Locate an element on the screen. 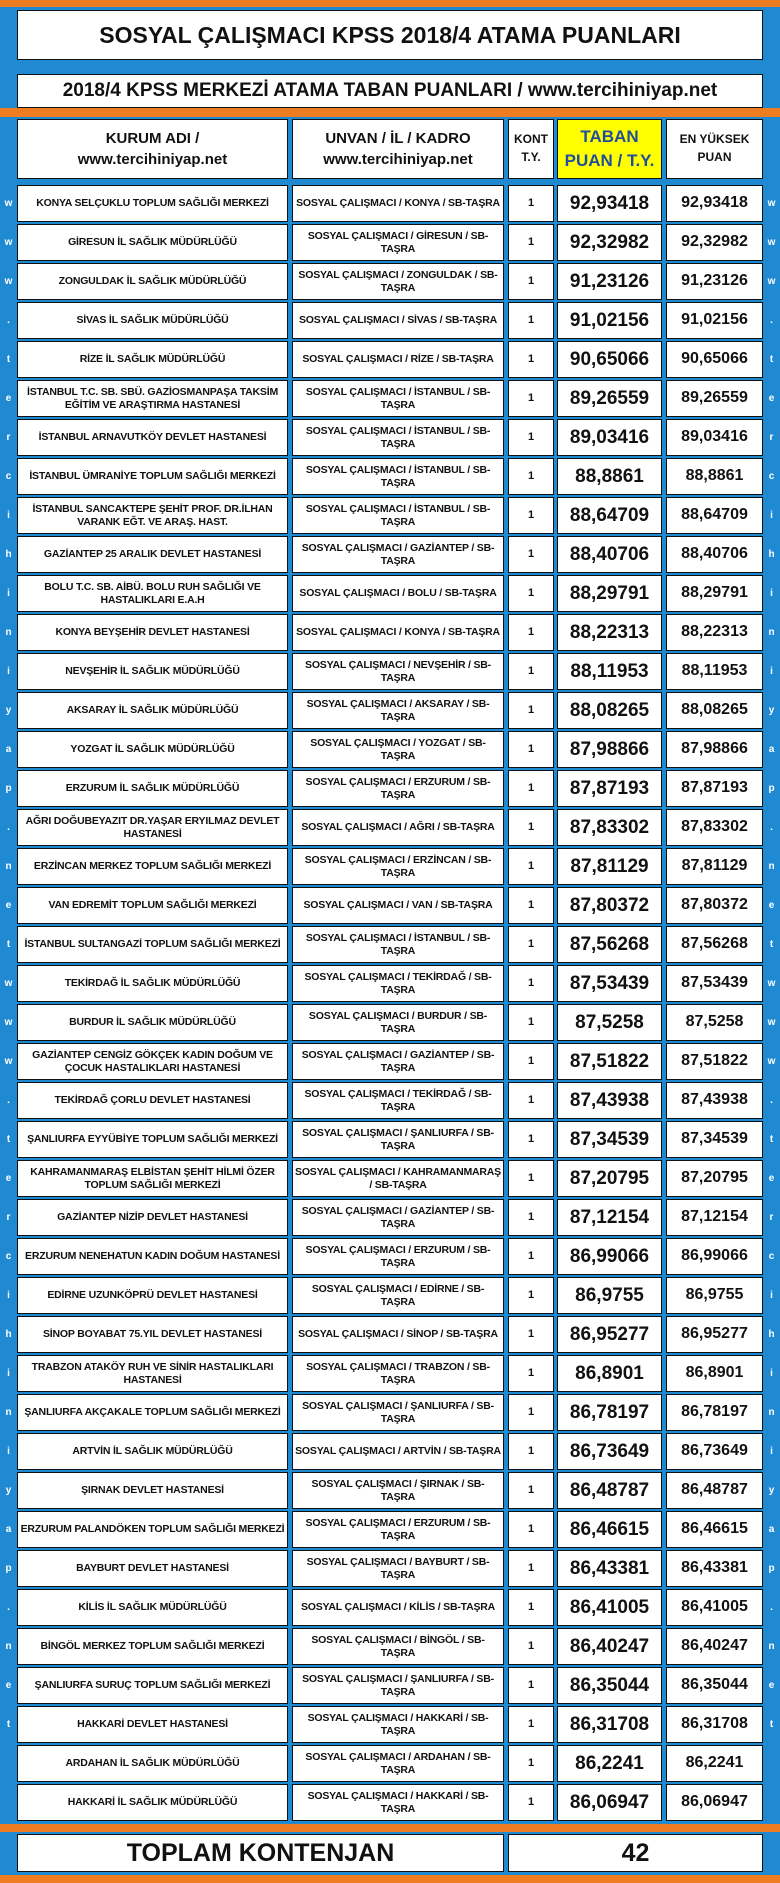  cell-value: 88,29791 is located at coordinates (609, 593).